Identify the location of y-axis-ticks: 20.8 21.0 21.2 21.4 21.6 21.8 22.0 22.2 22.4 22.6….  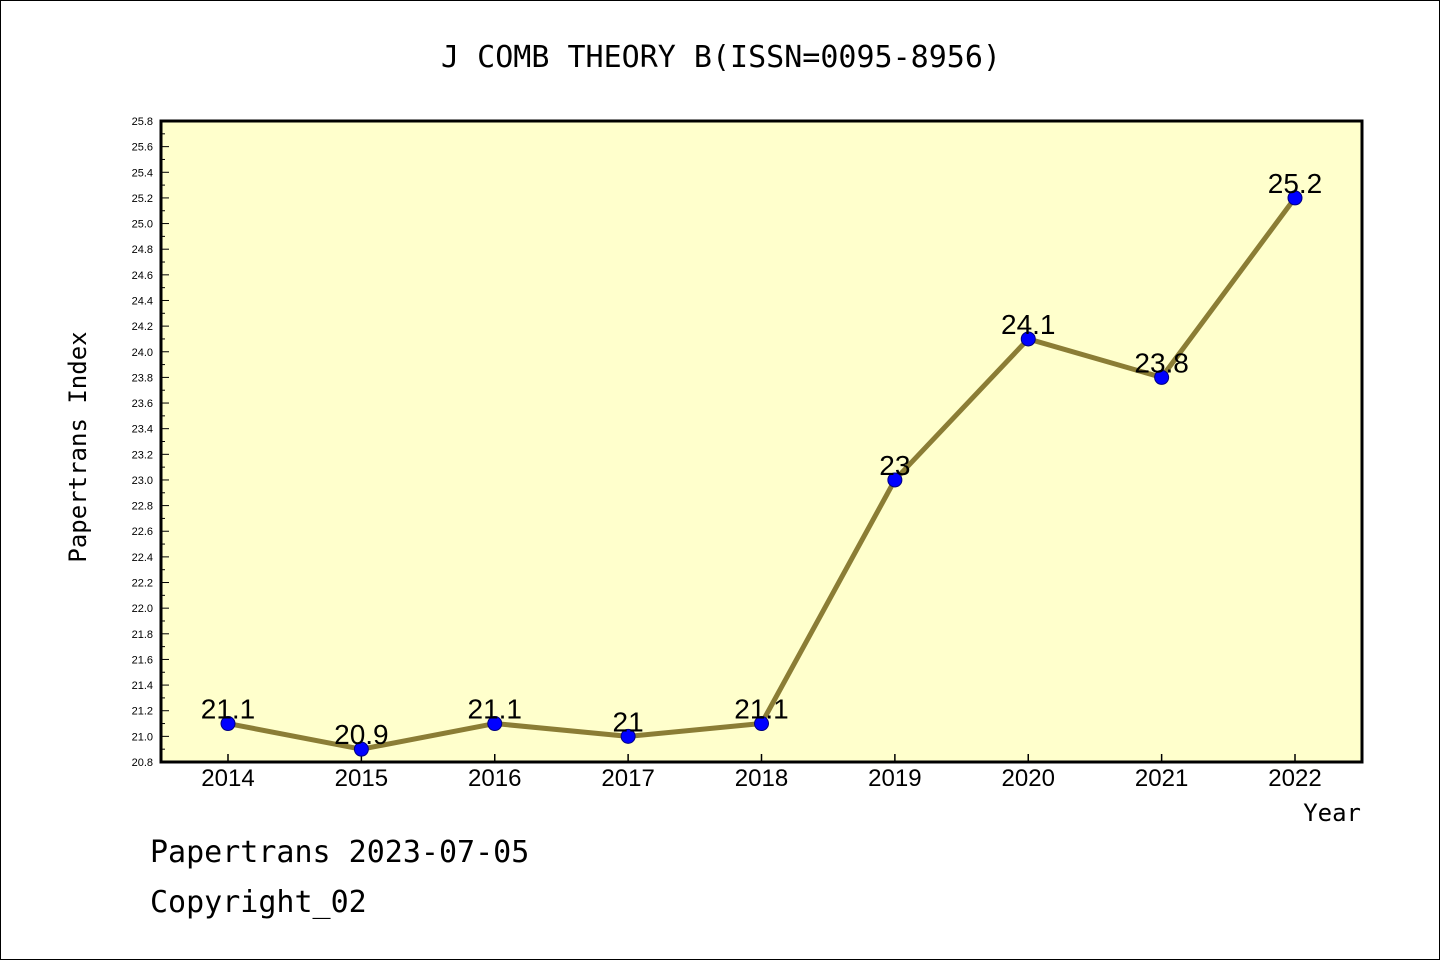
(150, 442).